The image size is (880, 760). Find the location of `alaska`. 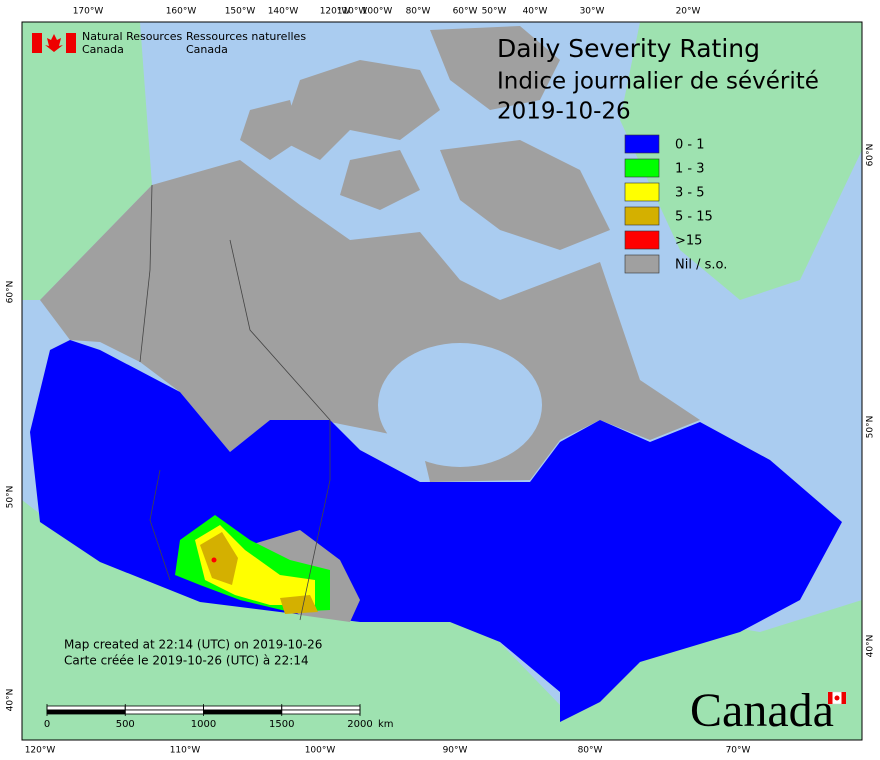

alaska is located at coordinates (87, 161).